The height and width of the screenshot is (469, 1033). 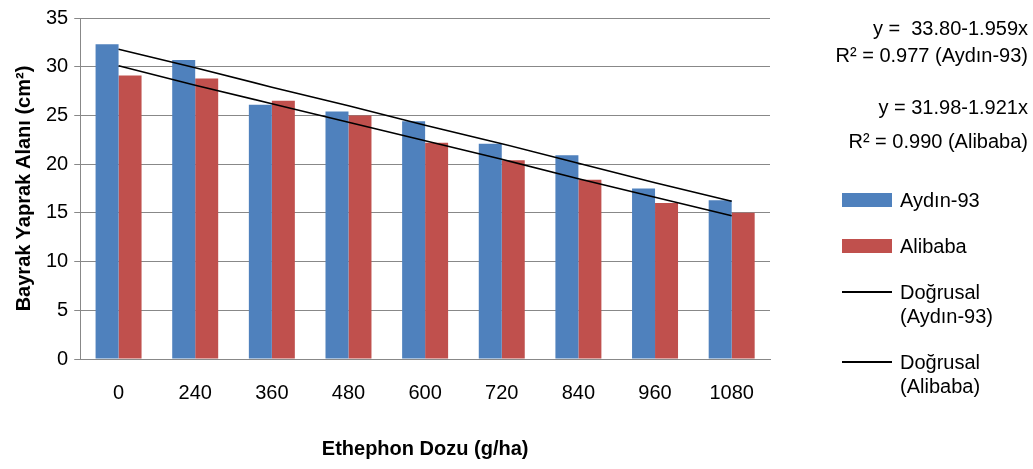 I want to click on text: R² = 0.977 (Aydın-93), so click(x=931, y=54).